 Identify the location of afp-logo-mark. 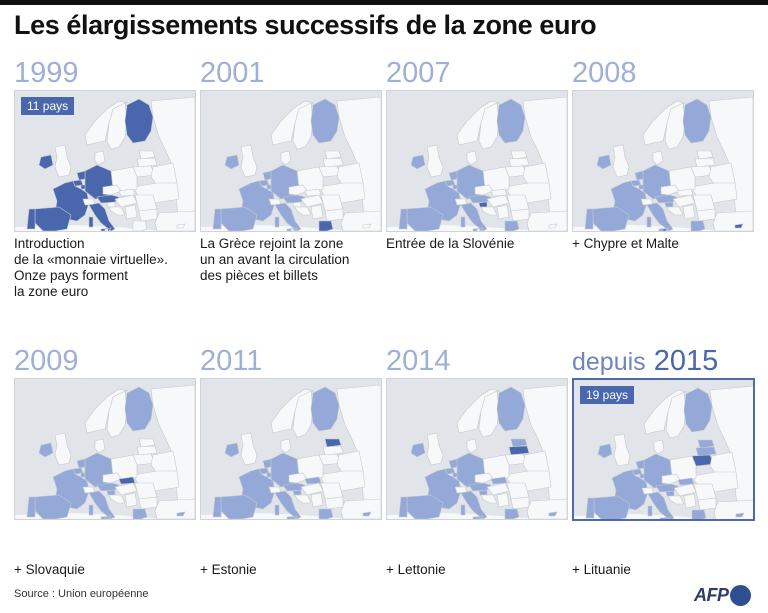
(740, 595).